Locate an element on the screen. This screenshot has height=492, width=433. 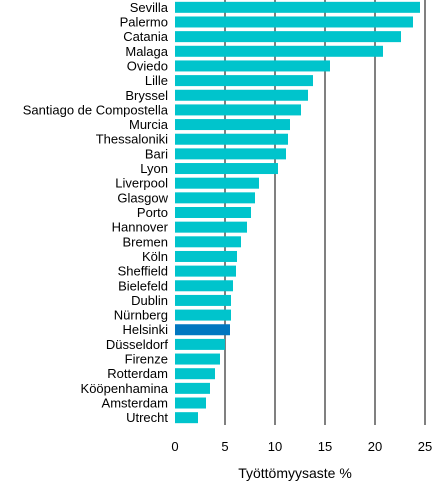
category-label: Bryssel is located at coordinates (146, 95).